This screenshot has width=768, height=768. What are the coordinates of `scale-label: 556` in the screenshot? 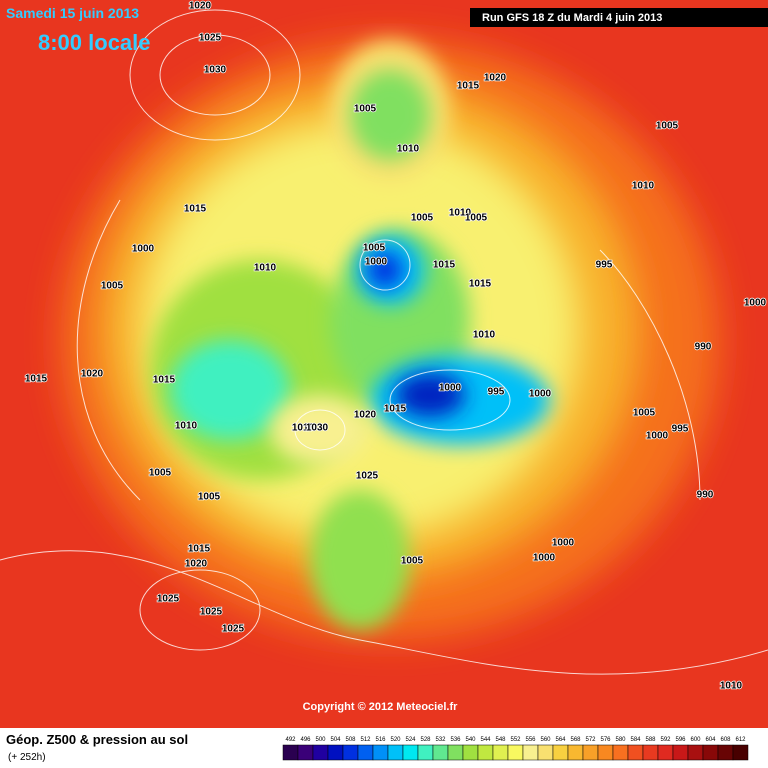 It's located at (530, 740).